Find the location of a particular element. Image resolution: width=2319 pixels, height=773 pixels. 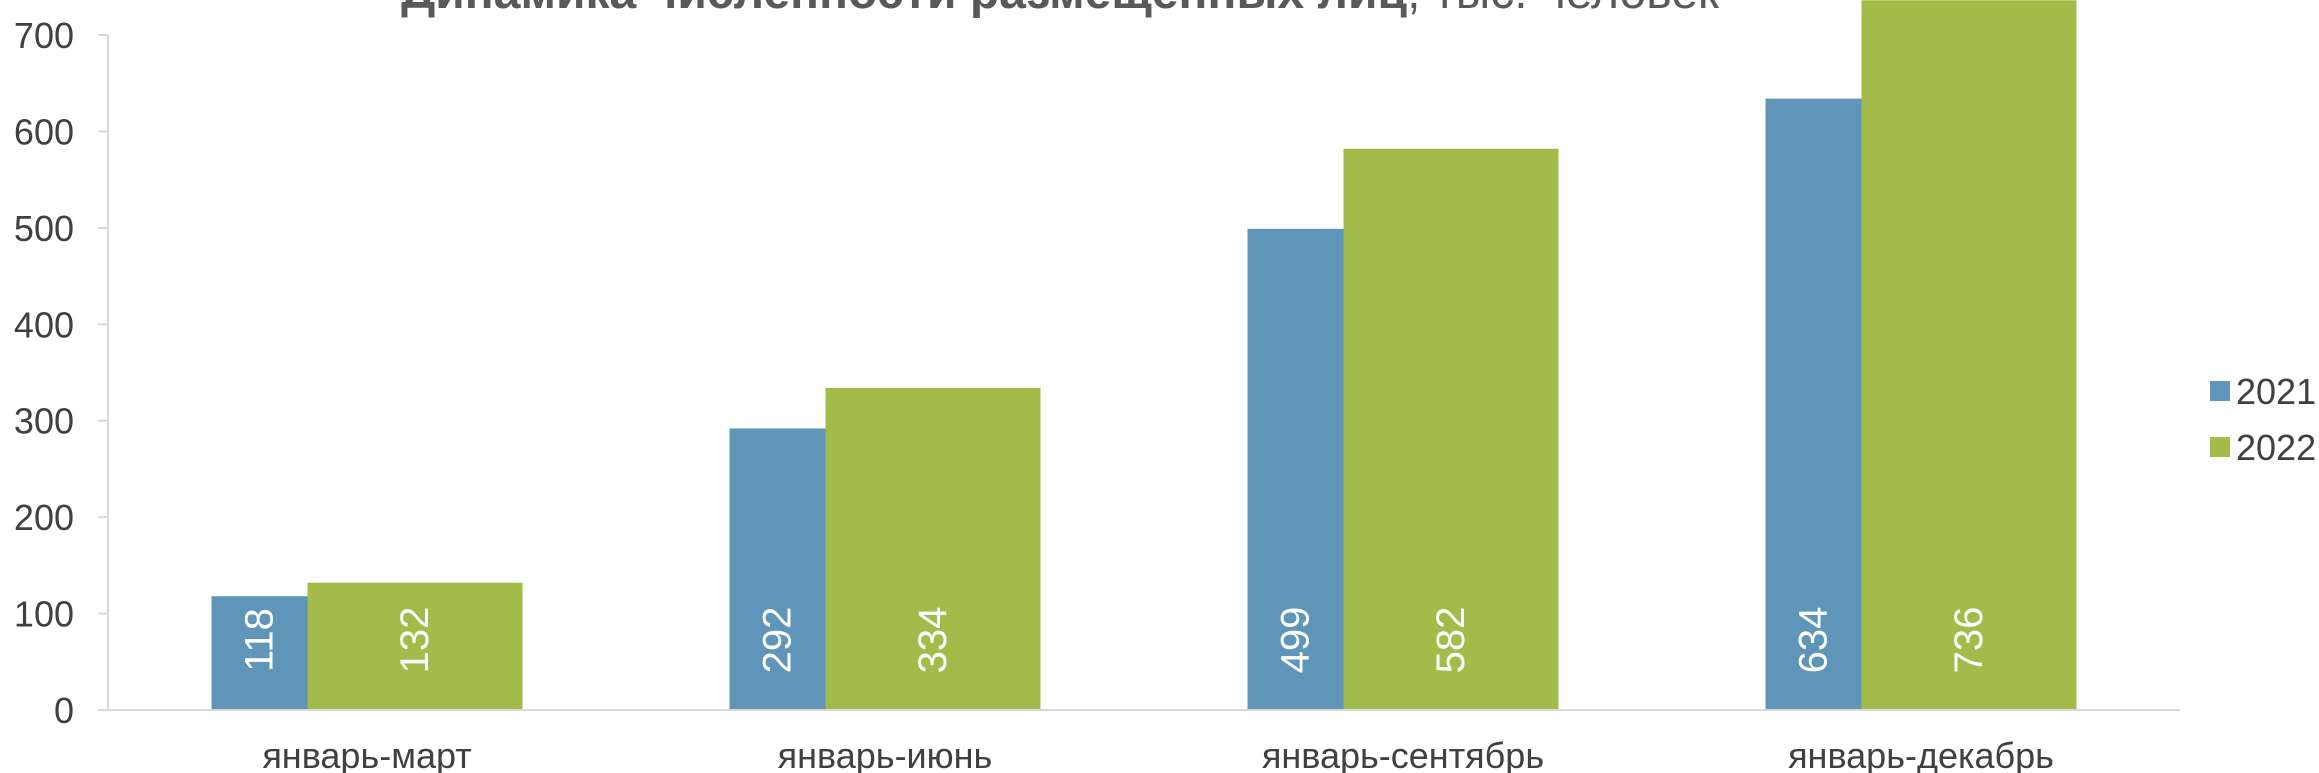

category-label: январь-декабрь is located at coordinates (1921, 754).